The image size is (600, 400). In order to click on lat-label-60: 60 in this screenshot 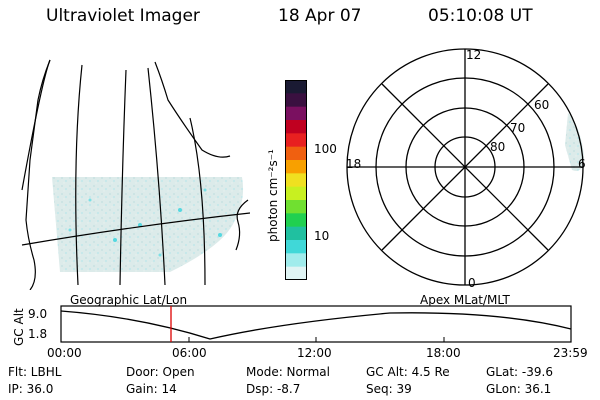, I will do `click(542, 105)`.